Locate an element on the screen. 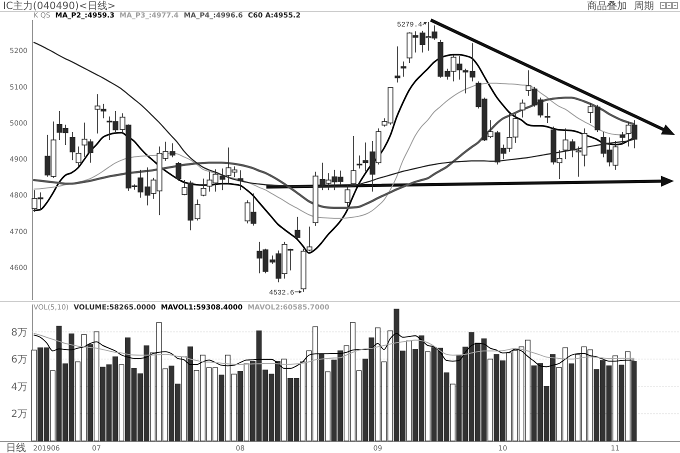 This screenshot has height=453, width=680. y-tick-label: 8万 is located at coordinates (19, 332).